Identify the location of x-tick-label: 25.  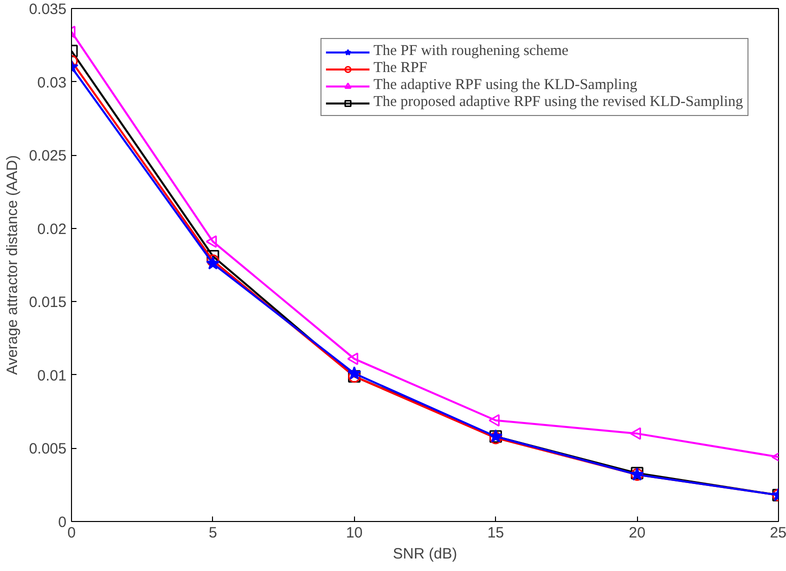
(778, 533).